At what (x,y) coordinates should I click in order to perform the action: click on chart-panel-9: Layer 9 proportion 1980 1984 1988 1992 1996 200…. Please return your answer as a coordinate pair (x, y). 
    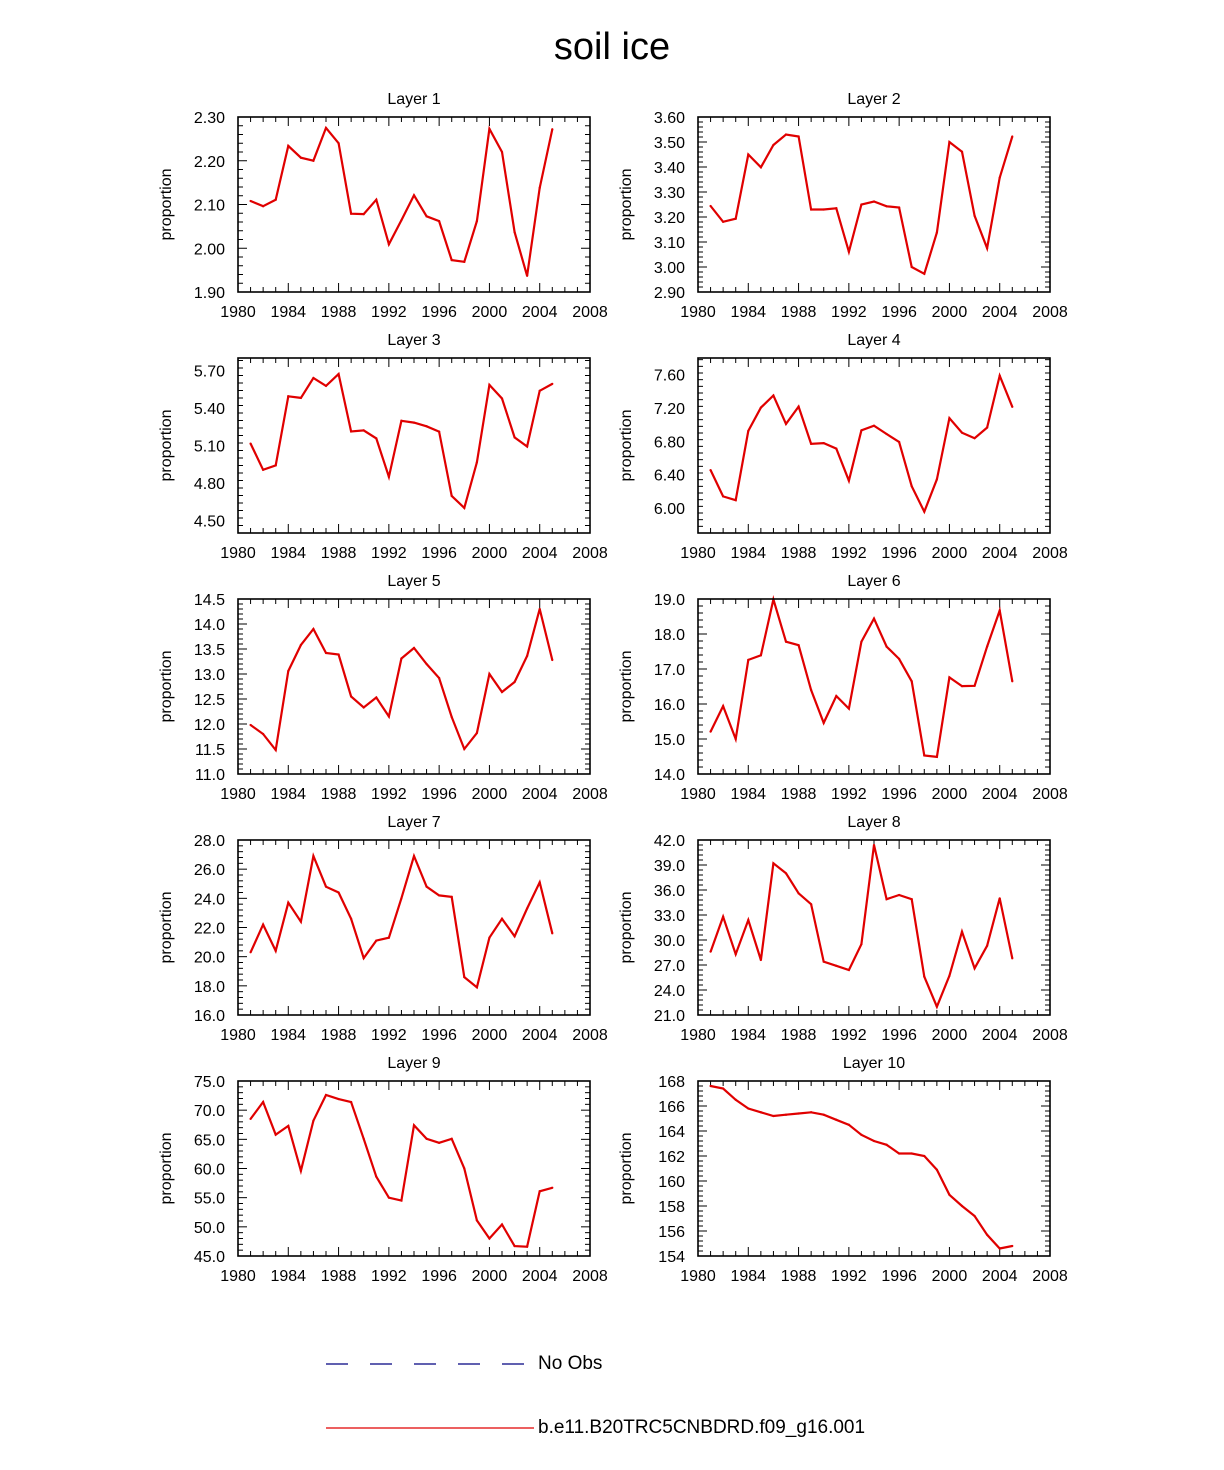
    Looking at the image, I should click on (383, 1170).